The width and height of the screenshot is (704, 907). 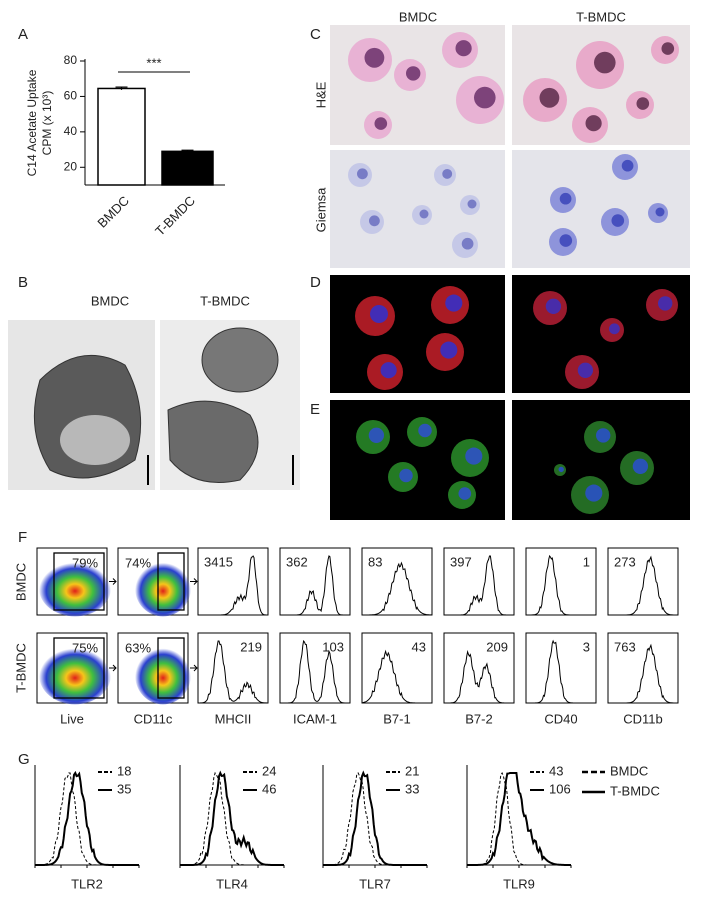 What do you see at coordinates (87, 883) in the screenshot?
I see `x-label: TLR2` at bounding box center [87, 883].